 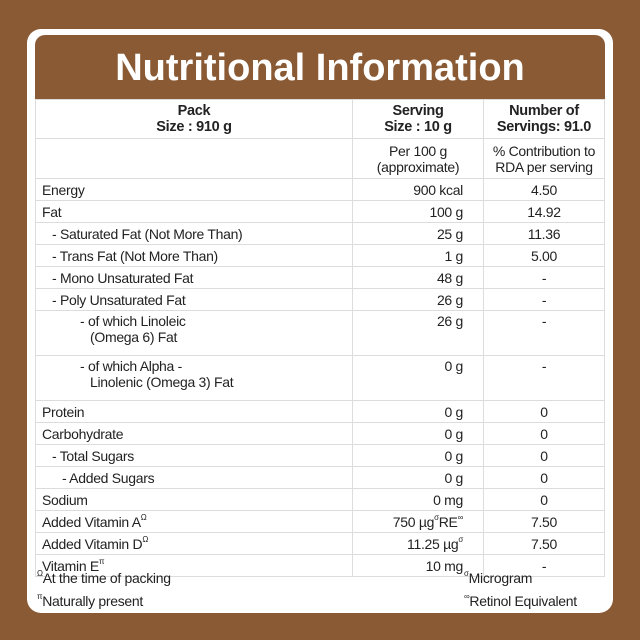 I want to click on nutrient-name: Carbohydrate, so click(x=194, y=433).